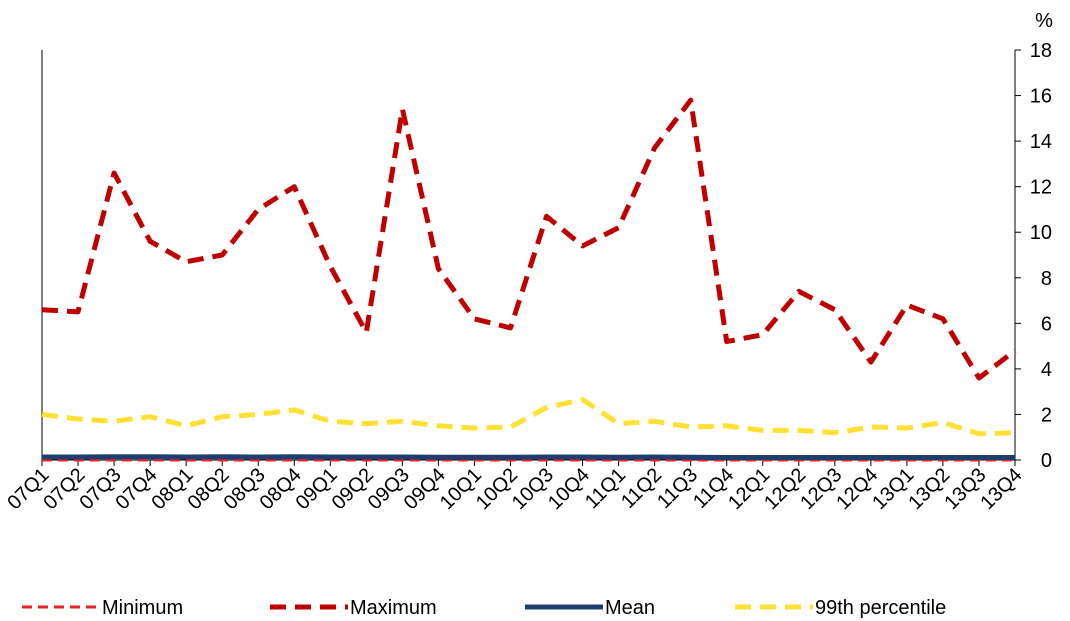  Describe the element at coordinates (590, 608) in the screenshot. I see `legend-item-mean: Mean` at that location.